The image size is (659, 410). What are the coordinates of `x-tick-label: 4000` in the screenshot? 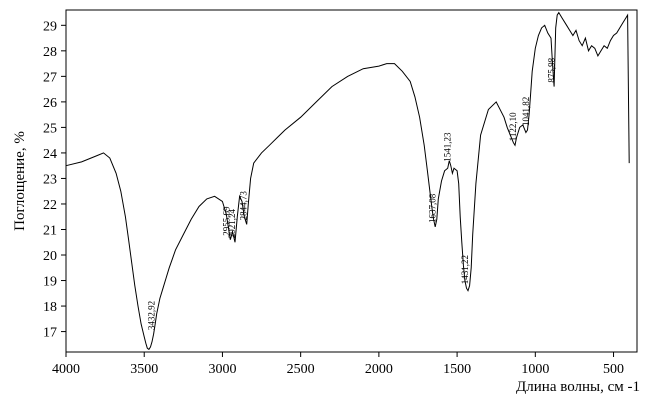 It's located at (66, 369).